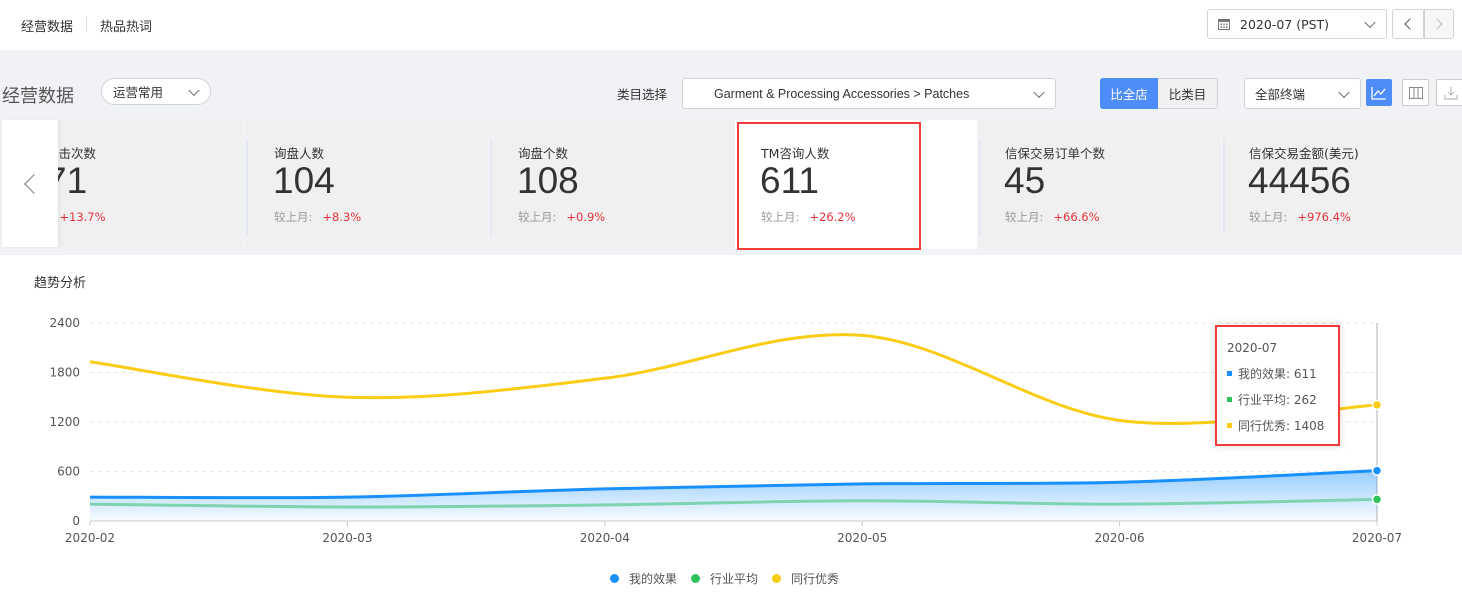  What do you see at coordinates (653, 579) in the screenshot?
I see `legend-label: 我的效果` at bounding box center [653, 579].